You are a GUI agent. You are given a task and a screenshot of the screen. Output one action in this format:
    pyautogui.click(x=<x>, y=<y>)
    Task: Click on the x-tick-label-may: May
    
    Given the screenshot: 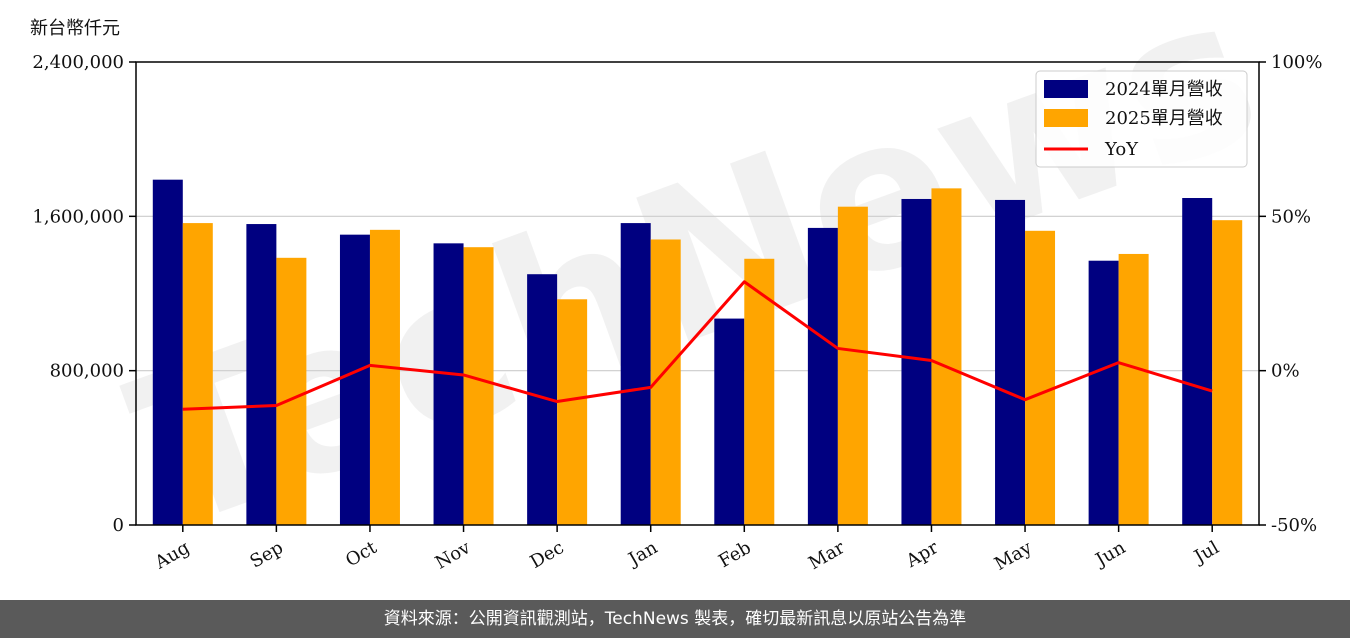 What is the action you would take?
    pyautogui.click(x=1013, y=556)
    